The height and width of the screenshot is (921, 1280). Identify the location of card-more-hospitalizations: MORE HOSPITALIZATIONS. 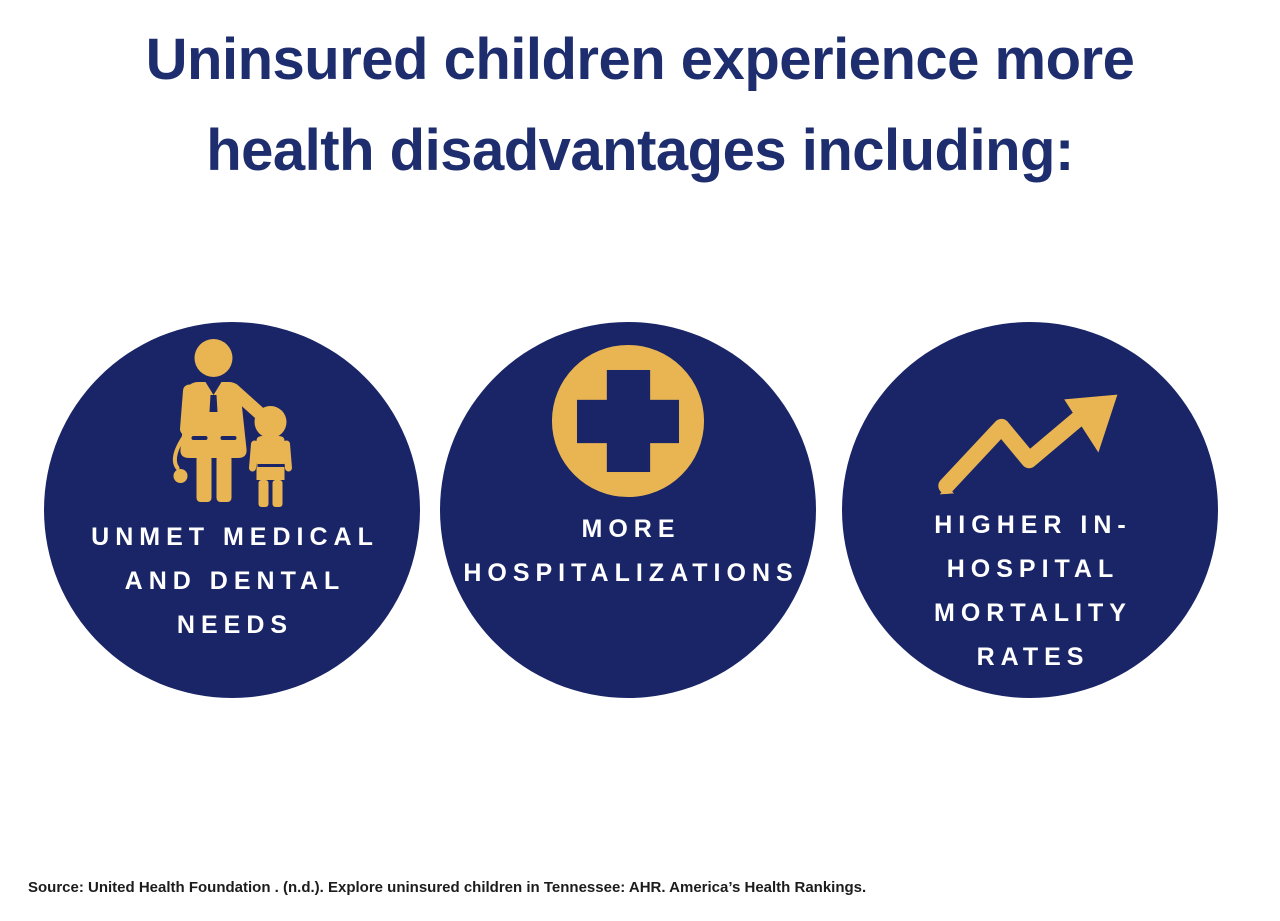
(628, 510).